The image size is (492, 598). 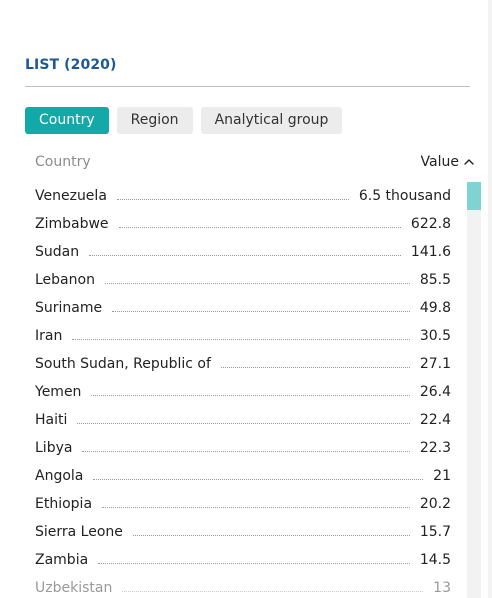 I want to click on country-name: Zimbabwe, so click(x=72, y=224).